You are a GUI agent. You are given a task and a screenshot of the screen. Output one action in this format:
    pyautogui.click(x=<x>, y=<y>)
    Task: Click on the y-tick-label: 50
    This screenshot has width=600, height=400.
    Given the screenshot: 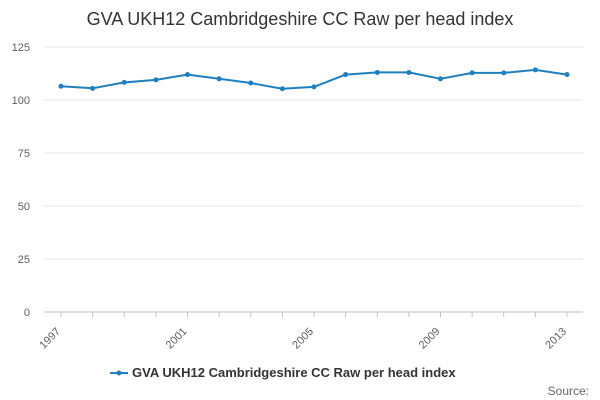 What is the action you would take?
    pyautogui.click(x=24, y=207)
    